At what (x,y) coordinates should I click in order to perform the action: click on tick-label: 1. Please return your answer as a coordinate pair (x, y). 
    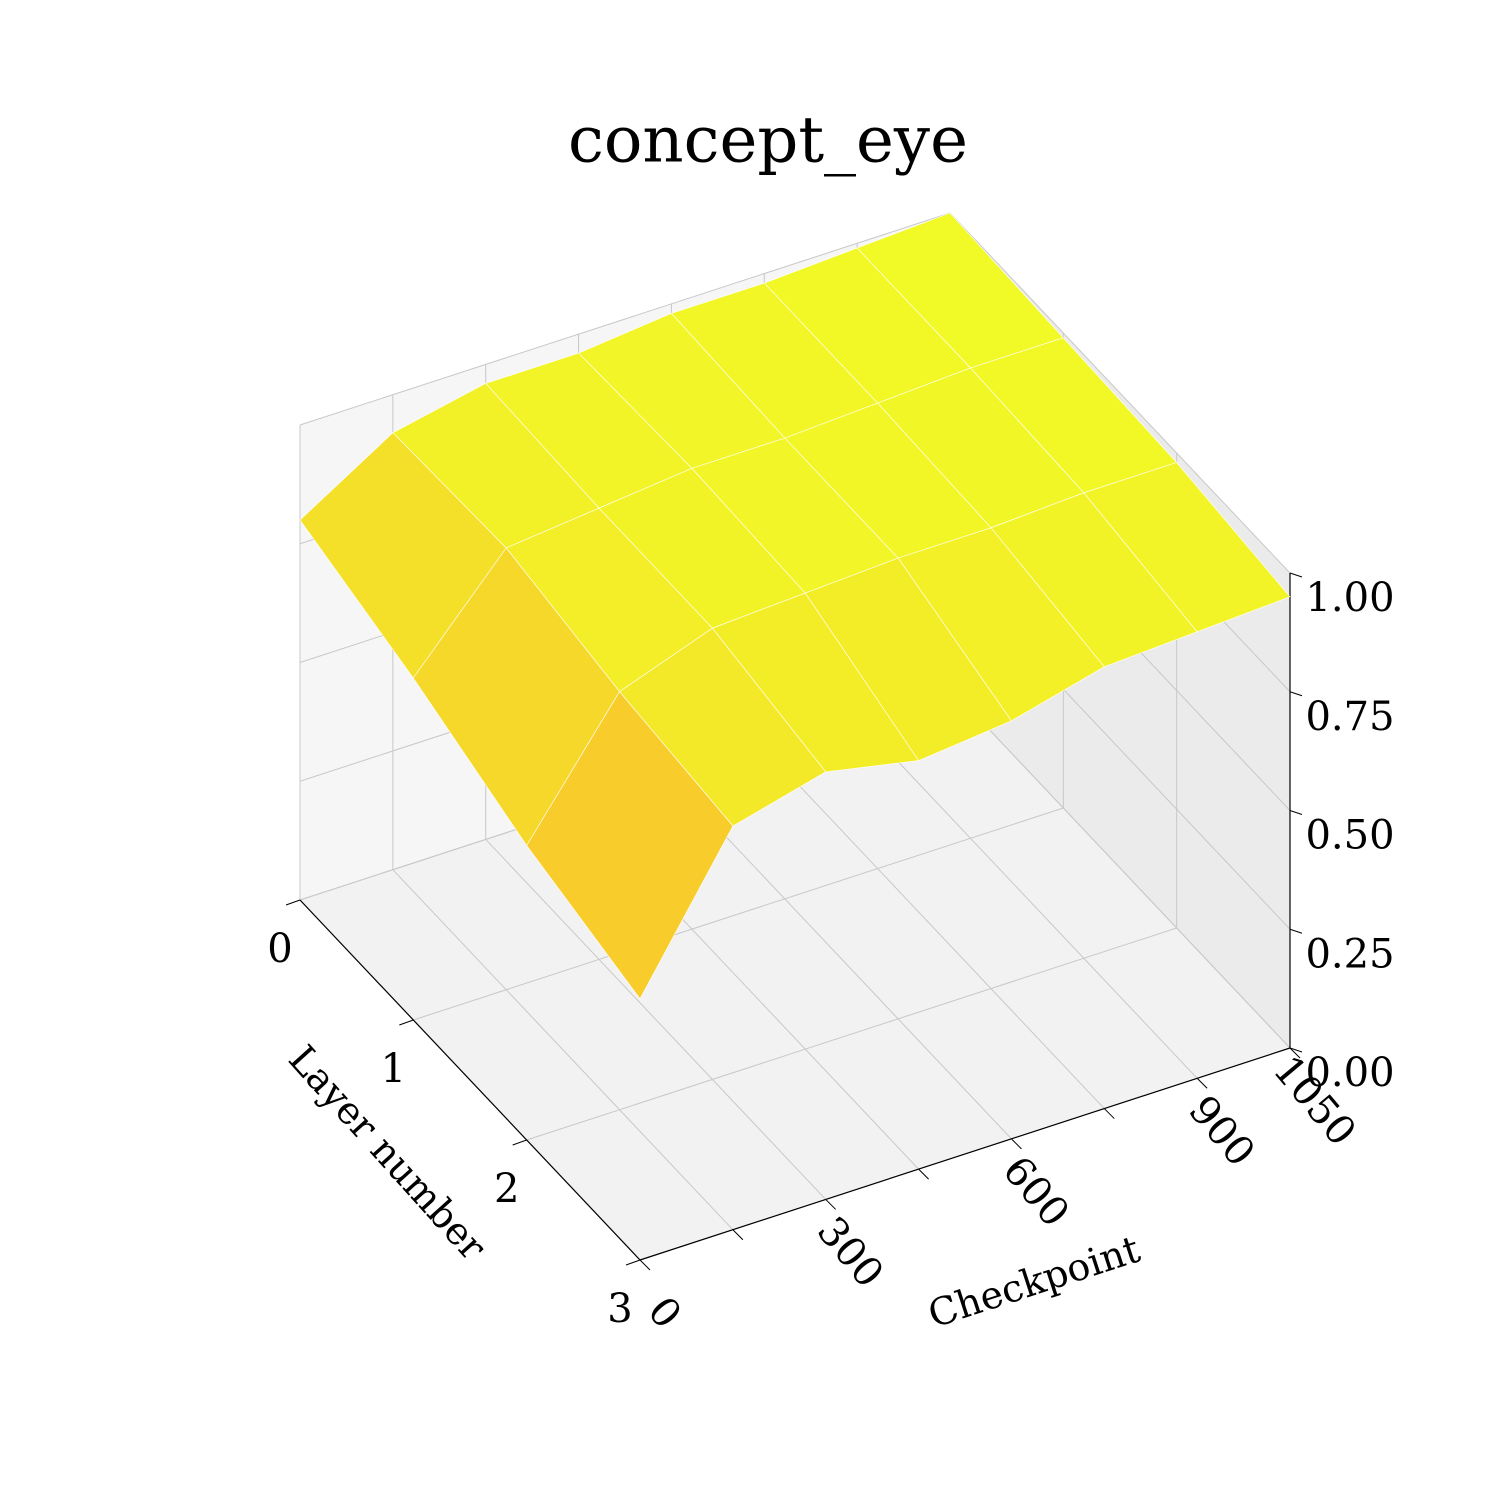
    Looking at the image, I should click on (393, 1069).